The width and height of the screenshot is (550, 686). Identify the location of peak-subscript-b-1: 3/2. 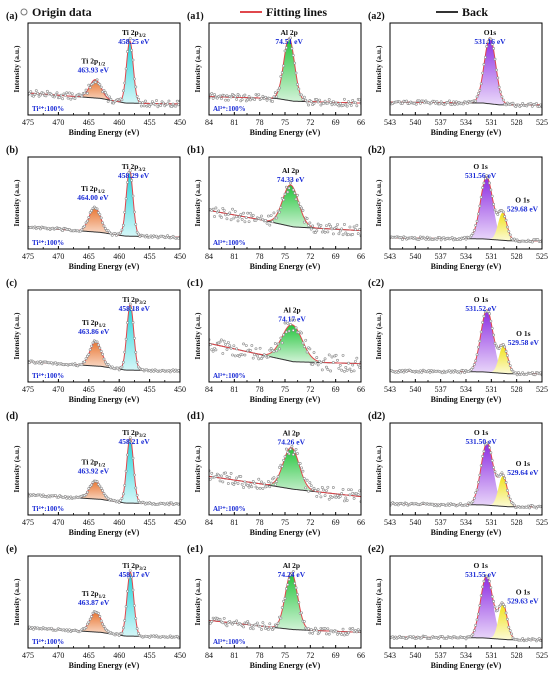
(141, 170).